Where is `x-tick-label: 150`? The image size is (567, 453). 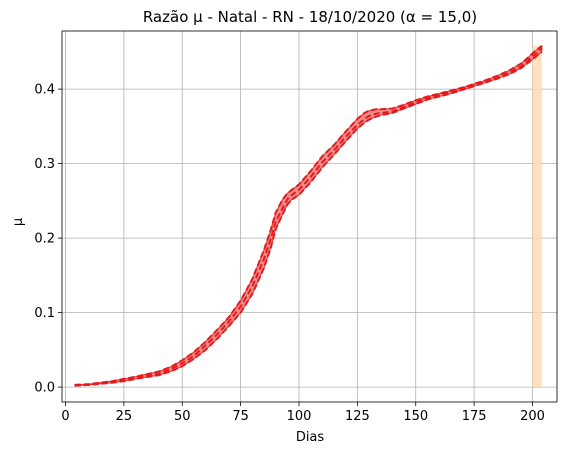
x-tick-label: 150 is located at coordinates (415, 416).